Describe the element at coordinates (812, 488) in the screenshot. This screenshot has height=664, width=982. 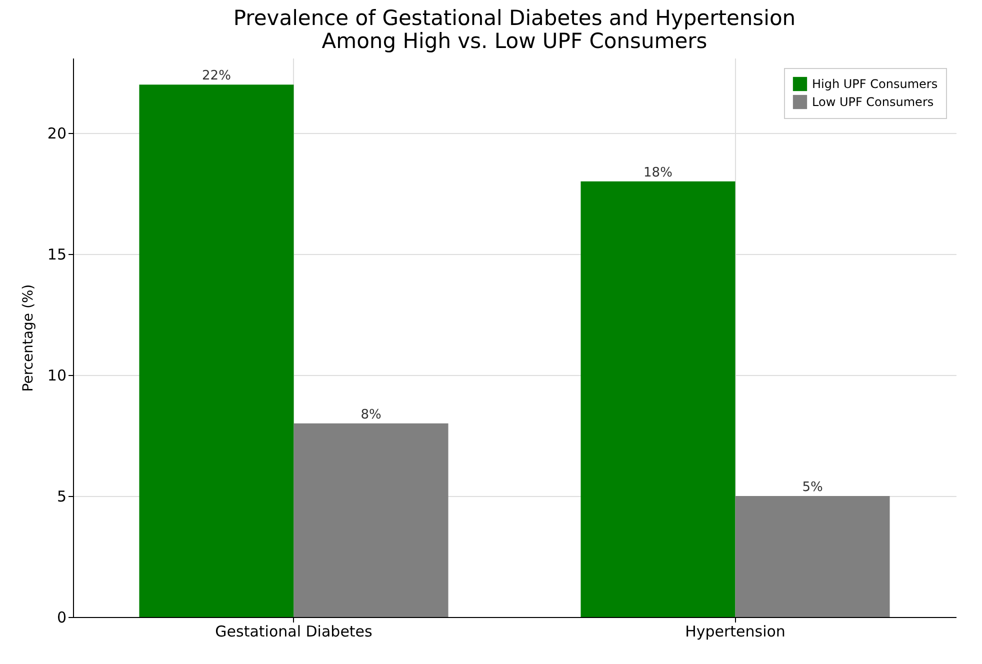
I see `data-label: 5%` at that location.